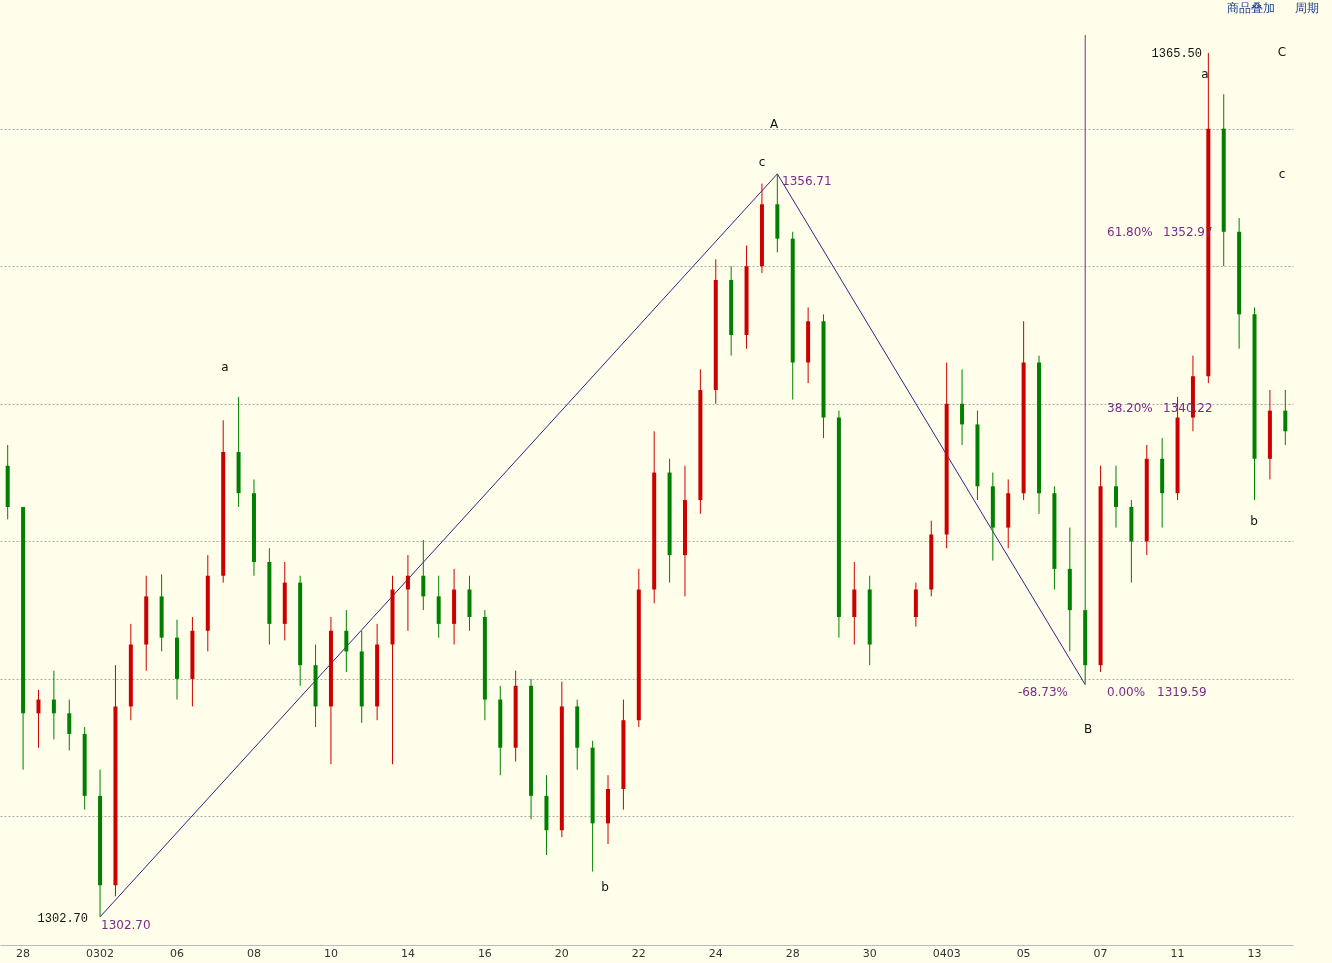 The width and height of the screenshot is (1332, 963). What do you see at coordinates (807, 181) in the screenshot?
I see `annotation: 1356.71` at bounding box center [807, 181].